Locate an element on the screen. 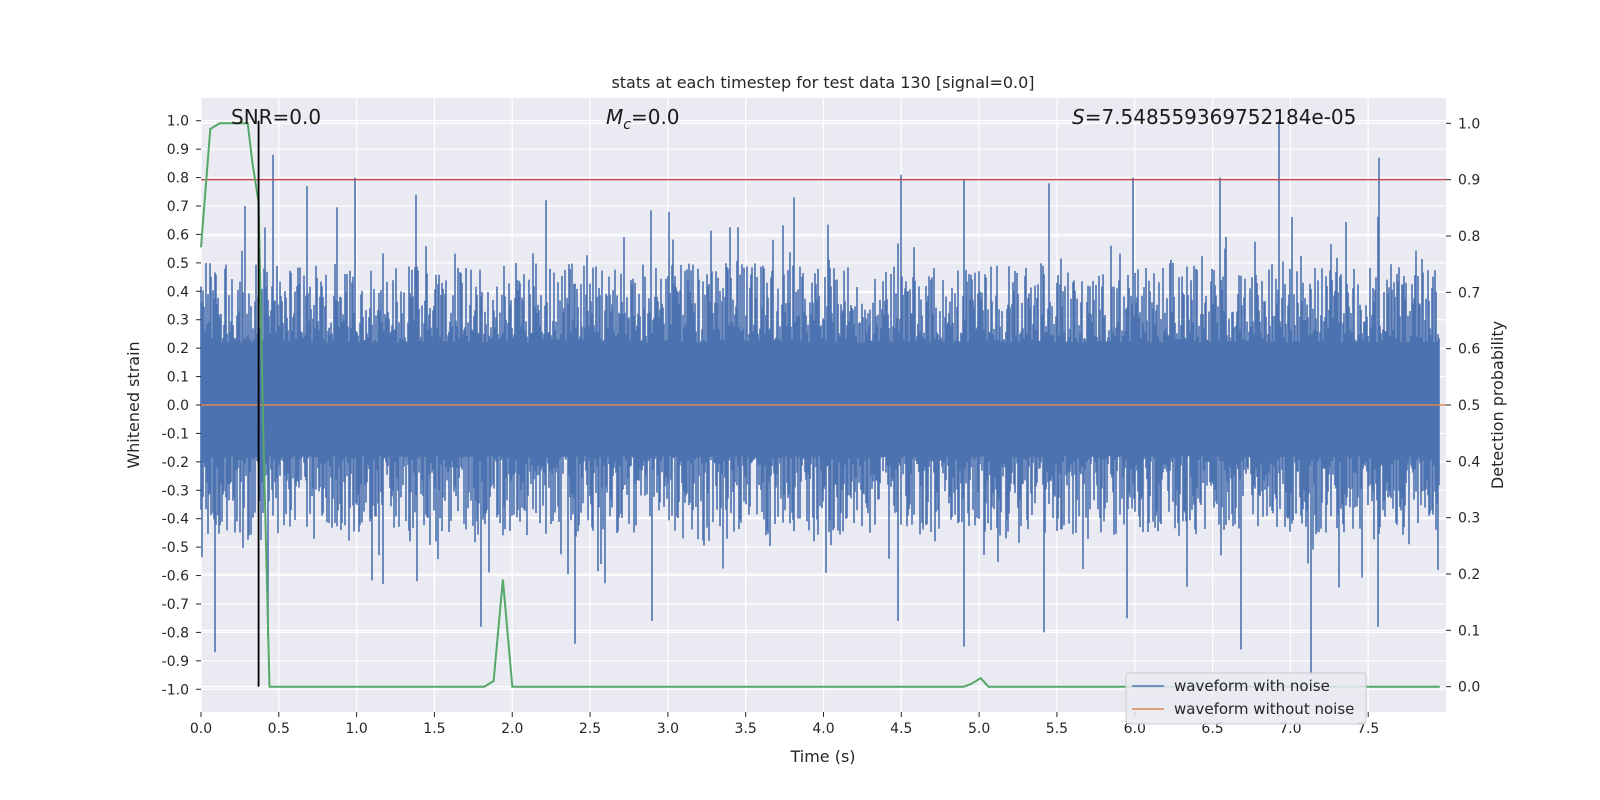  s-annotation: S=7.548559369752184e-05 is located at coordinates (1214, 117).